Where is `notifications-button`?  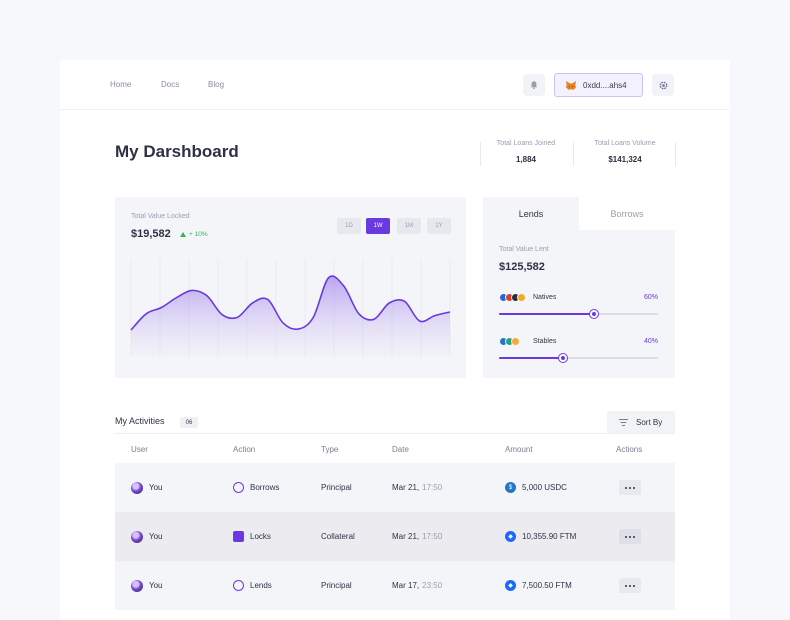
notifications-button is located at coordinates (534, 85).